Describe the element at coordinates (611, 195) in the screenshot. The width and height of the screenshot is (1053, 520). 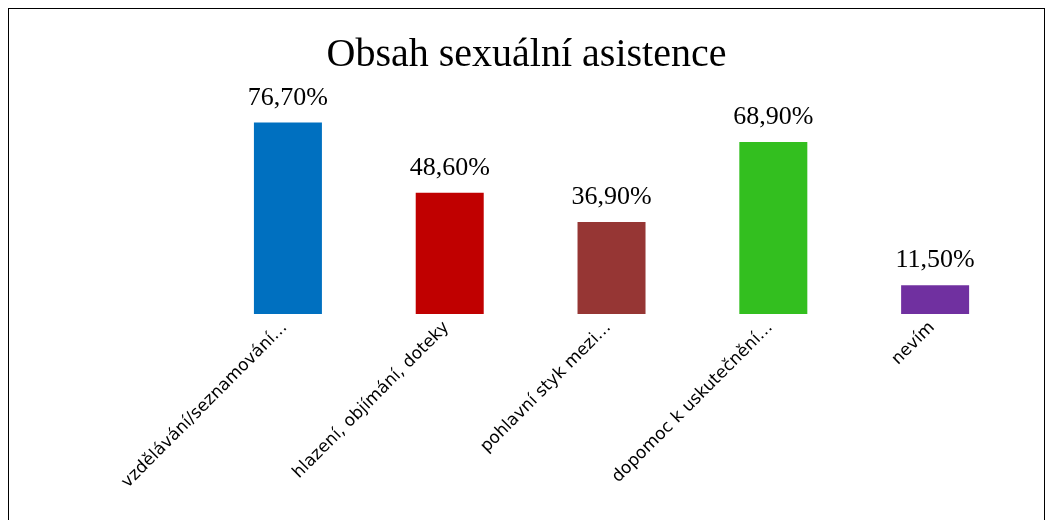
I see `data-label: 36,90%` at that location.